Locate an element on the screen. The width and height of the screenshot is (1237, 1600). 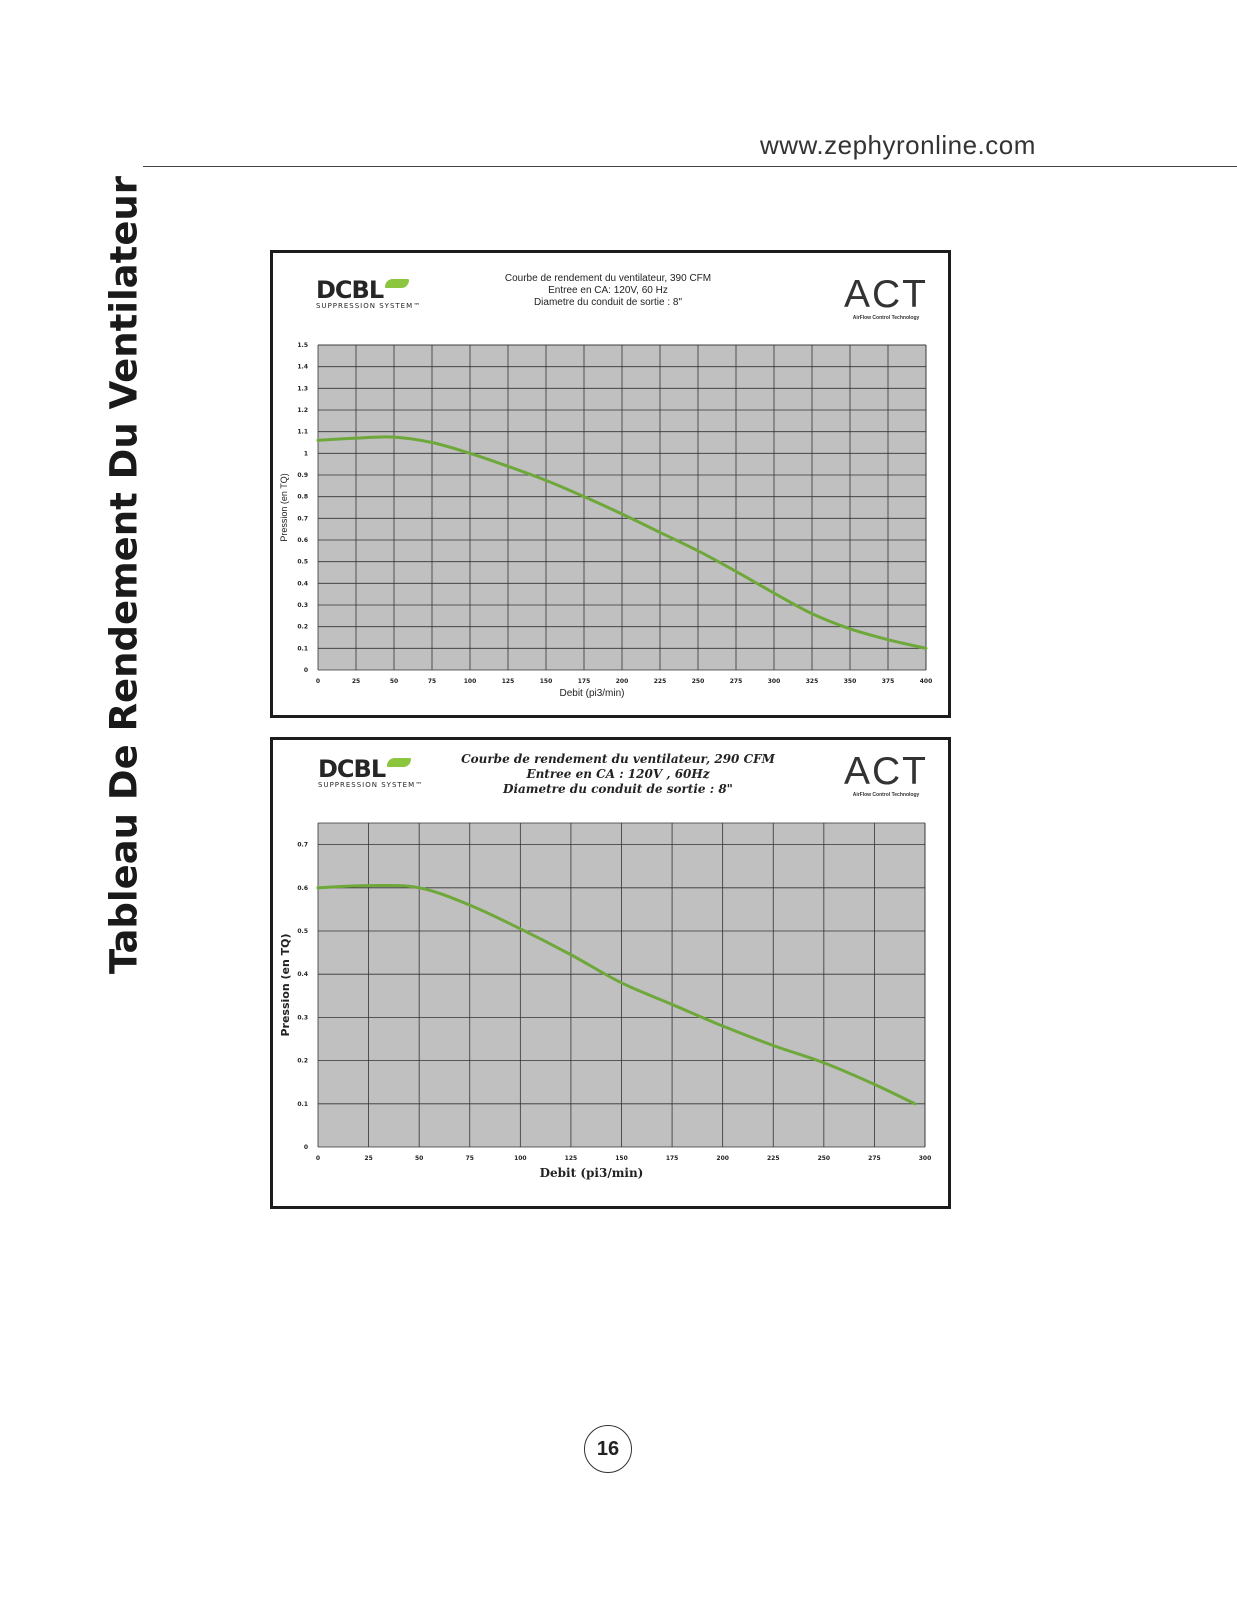
page-number: 16 is located at coordinates (608, 1449).